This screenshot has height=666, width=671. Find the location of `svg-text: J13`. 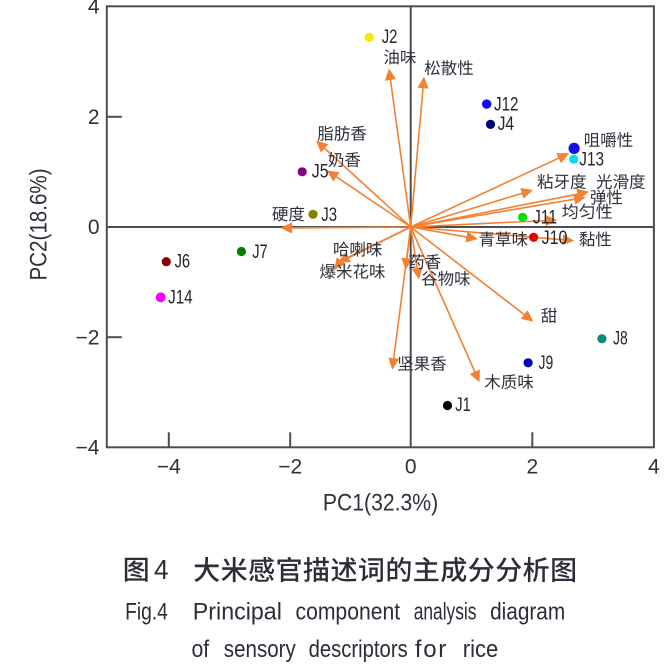

svg-text: J13 is located at coordinates (591, 159).